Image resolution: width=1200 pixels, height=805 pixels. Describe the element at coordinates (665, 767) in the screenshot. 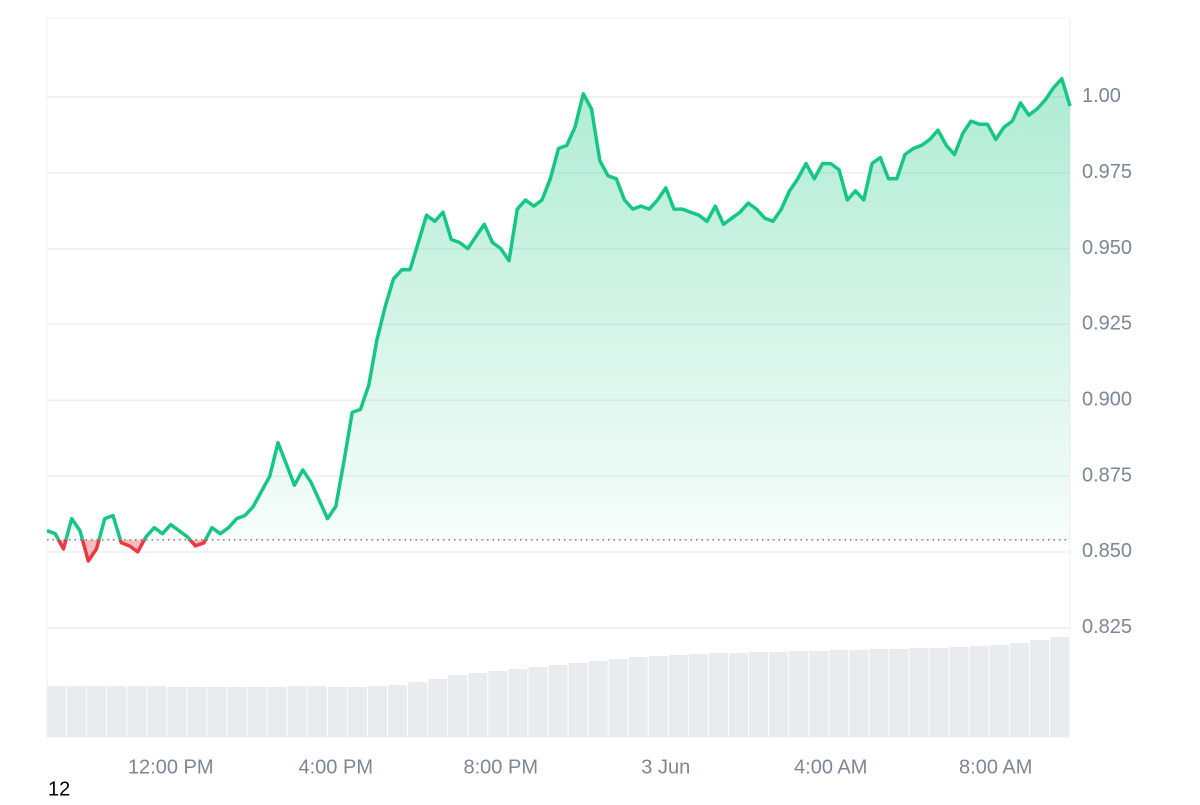

I see `x-tick-label: 3 Jun` at that location.